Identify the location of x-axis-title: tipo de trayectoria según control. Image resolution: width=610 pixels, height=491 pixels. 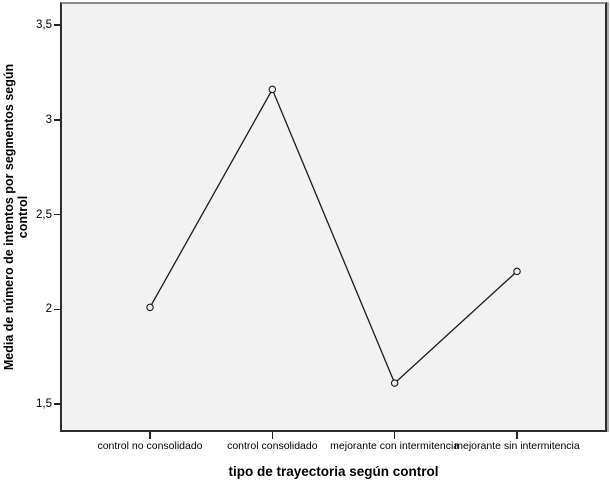
(333, 471).